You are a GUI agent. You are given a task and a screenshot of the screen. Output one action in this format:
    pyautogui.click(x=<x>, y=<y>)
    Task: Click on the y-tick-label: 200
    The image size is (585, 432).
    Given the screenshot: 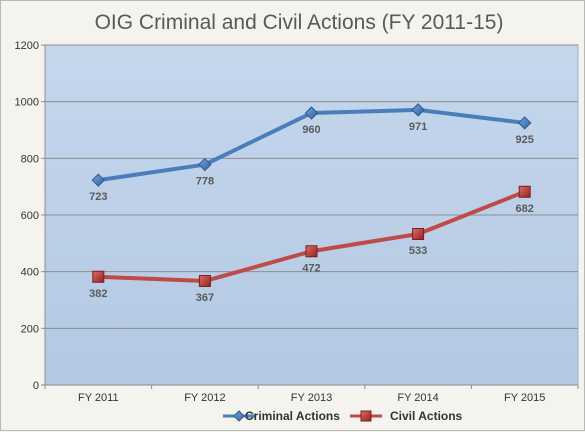 What is the action you would take?
    pyautogui.click(x=30, y=329)
    